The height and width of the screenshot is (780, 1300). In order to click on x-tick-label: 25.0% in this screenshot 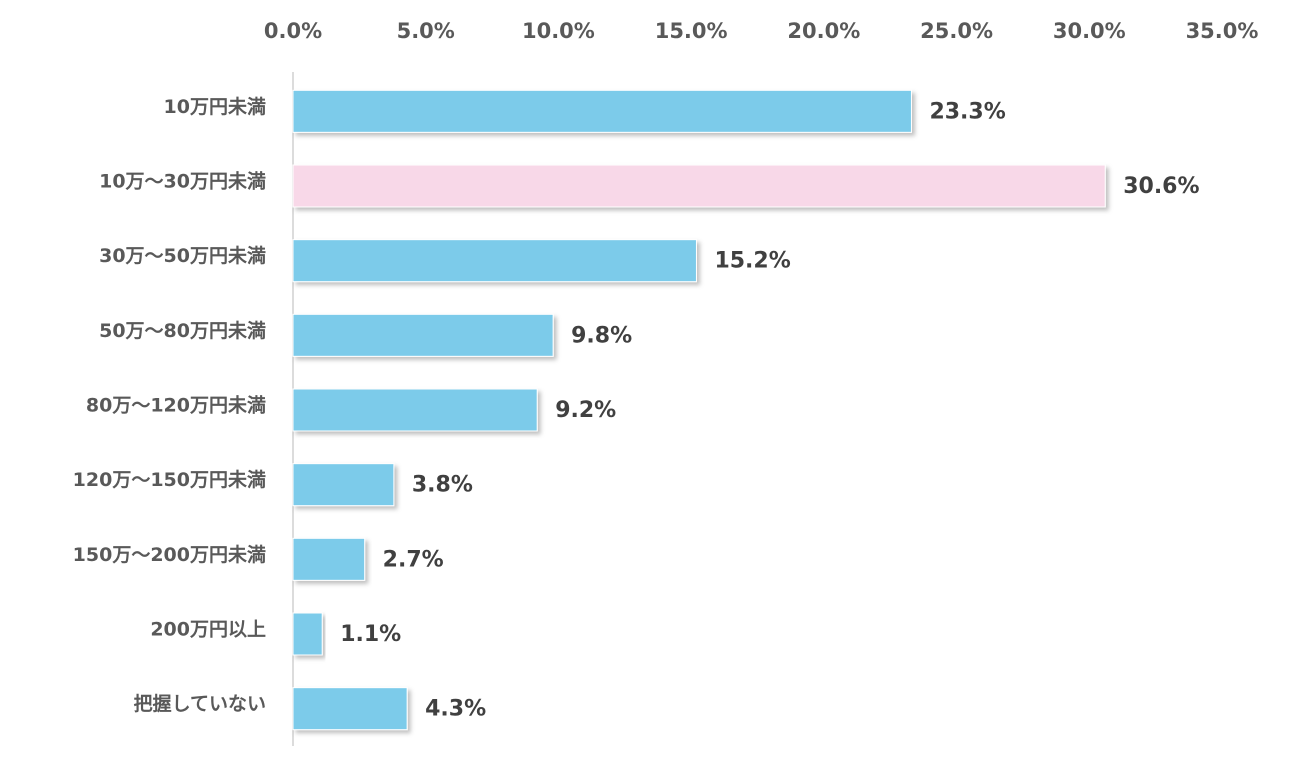, I will do `click(956, 31)`.